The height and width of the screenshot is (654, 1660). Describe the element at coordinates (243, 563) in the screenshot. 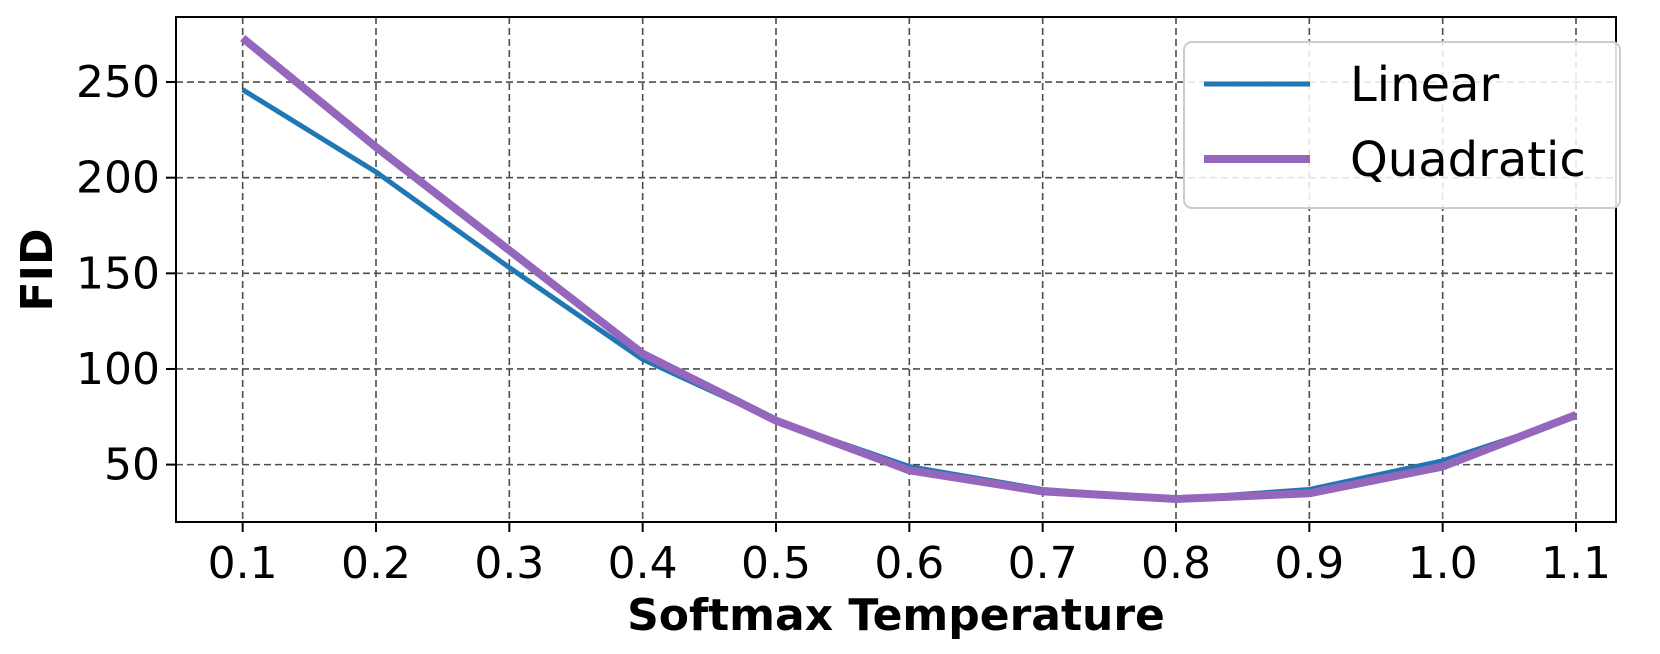

I see `x-tick-label: 0.1` at that location.